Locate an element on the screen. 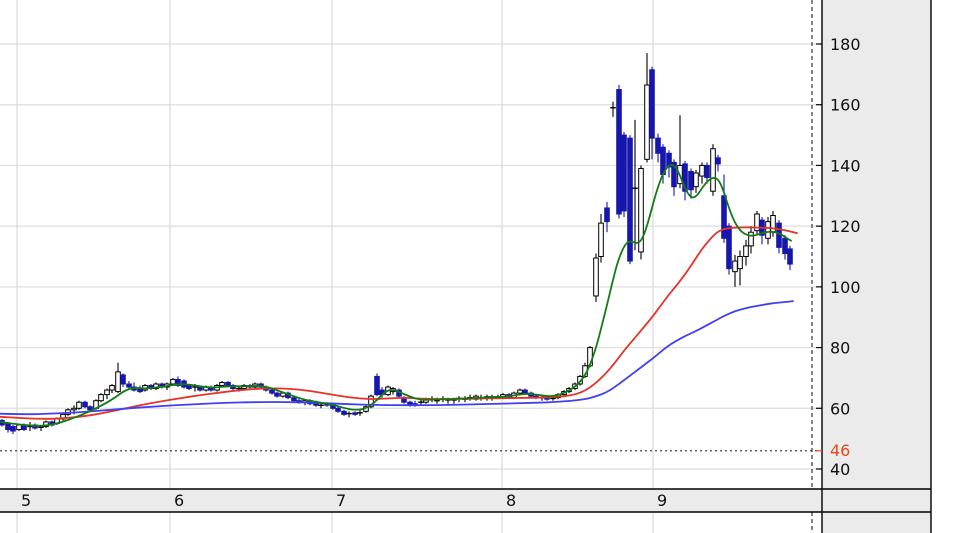  x-axis-label: 6 is located at coordinates (179, 500).